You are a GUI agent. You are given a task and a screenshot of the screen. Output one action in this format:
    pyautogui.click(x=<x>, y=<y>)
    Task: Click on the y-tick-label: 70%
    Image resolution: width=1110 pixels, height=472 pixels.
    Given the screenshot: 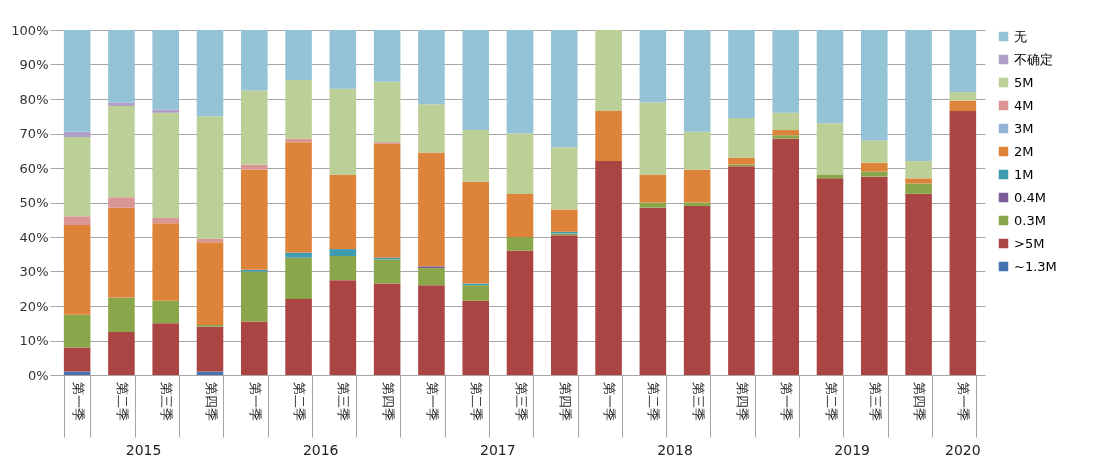 What is the action you would take?
    pyautogui.click(x=34, y=133)
    